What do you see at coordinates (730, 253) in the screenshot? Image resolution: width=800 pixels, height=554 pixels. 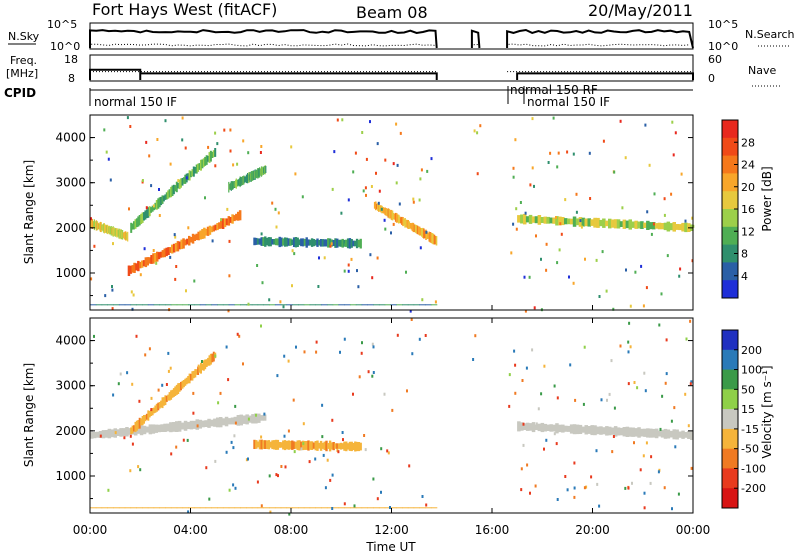 I see `power-colorbar-swatch` at bounding box center [730, 253].